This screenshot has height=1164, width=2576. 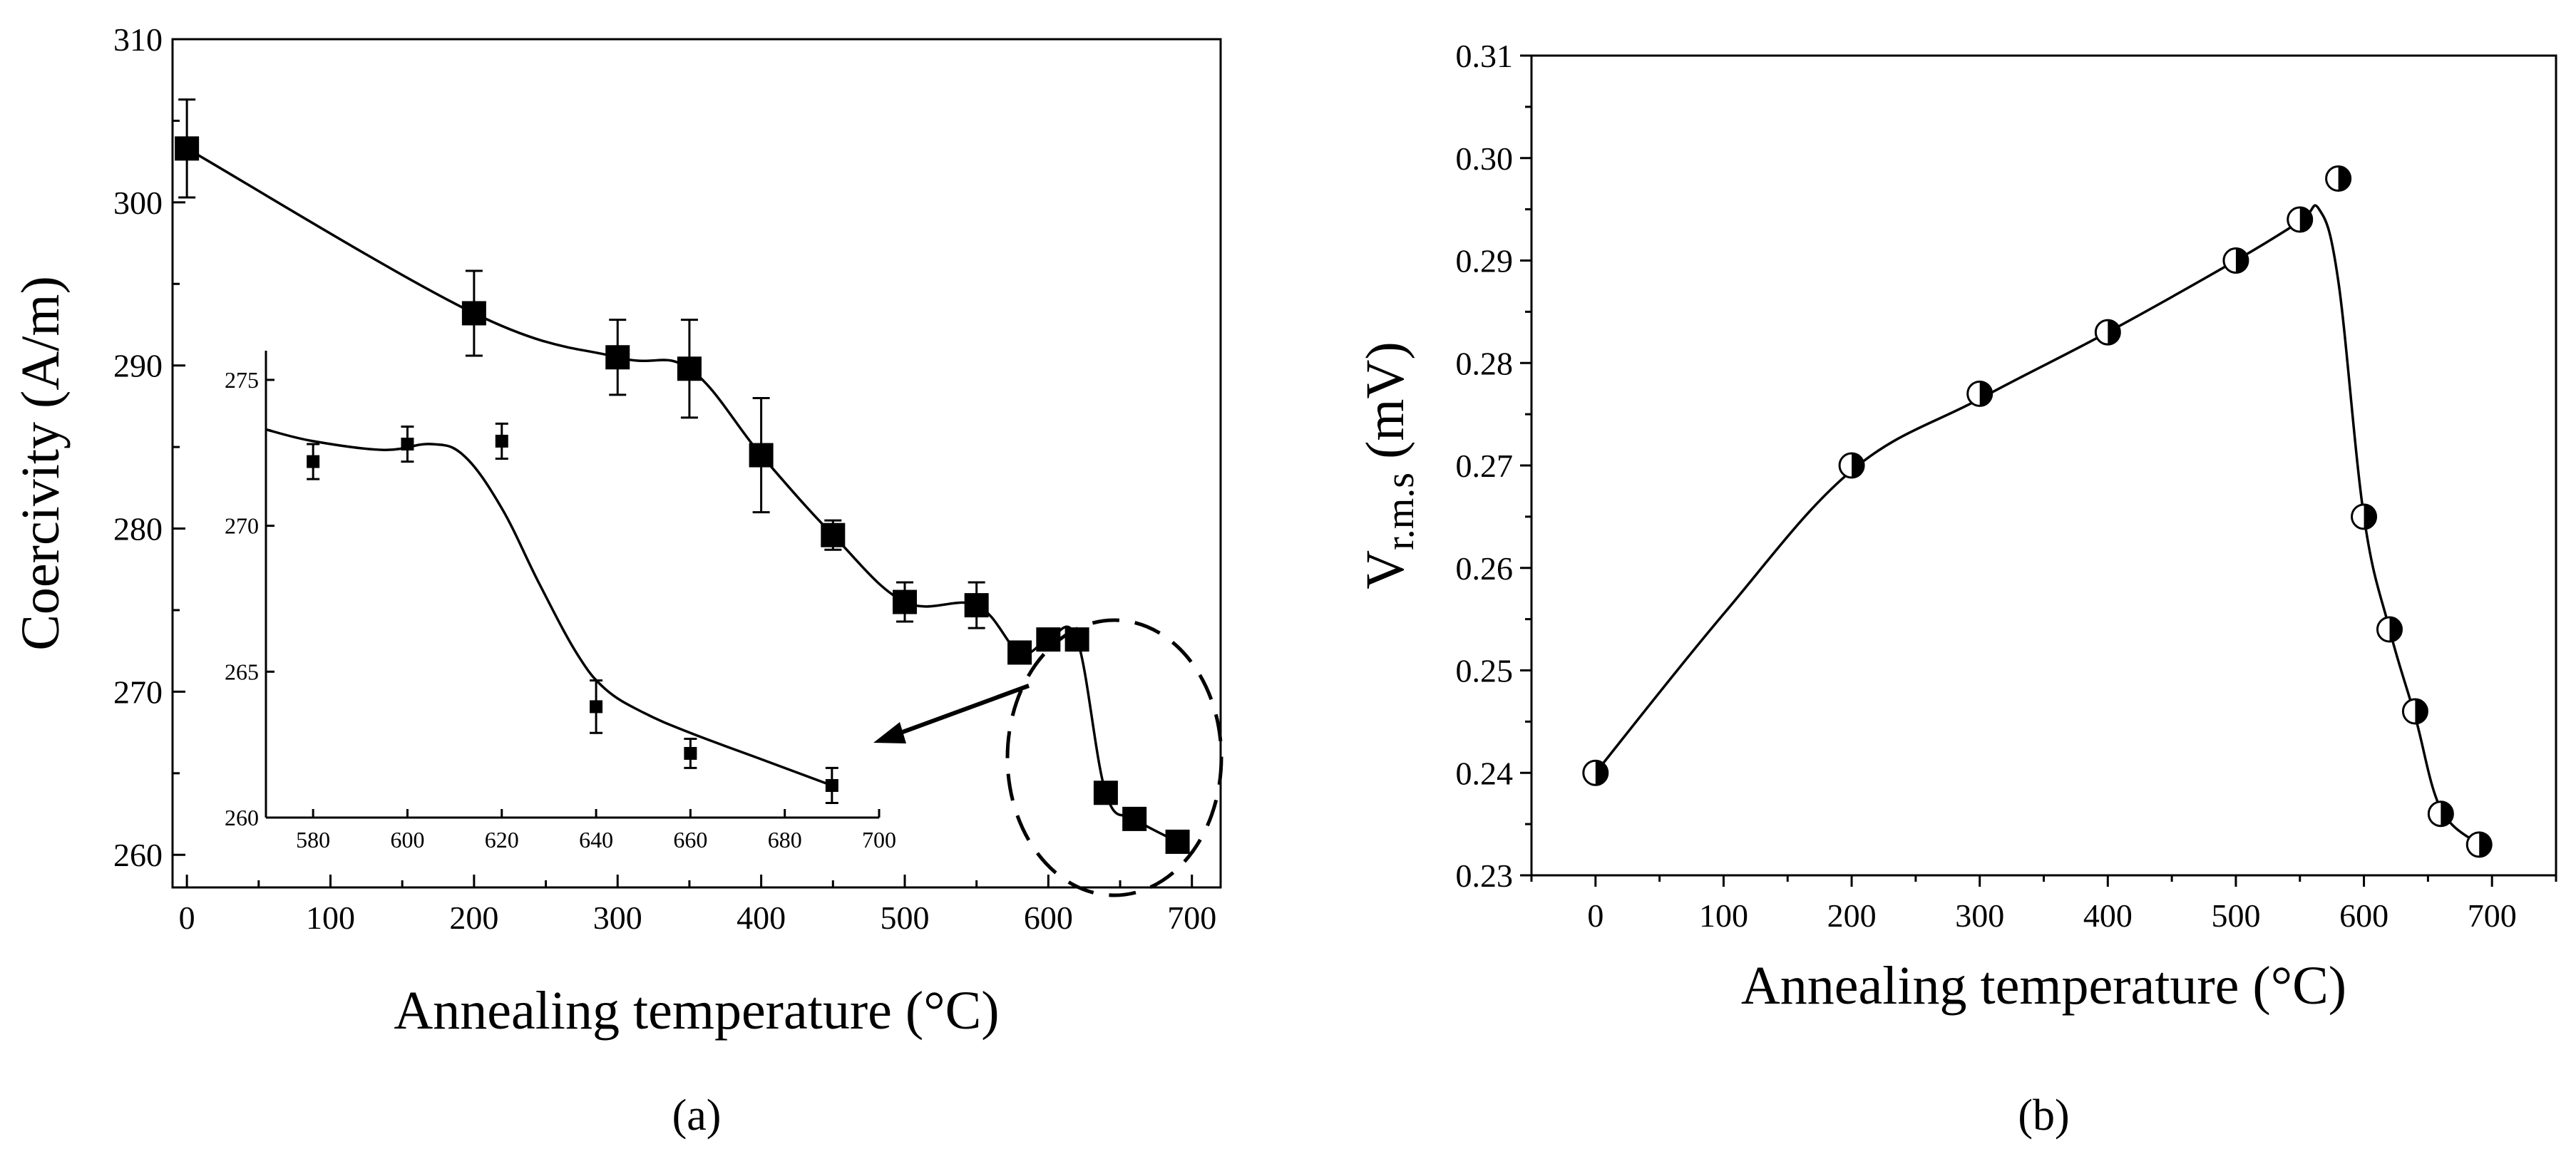 I want to click on y-tick-label: 310, so click(x=138, y=39).